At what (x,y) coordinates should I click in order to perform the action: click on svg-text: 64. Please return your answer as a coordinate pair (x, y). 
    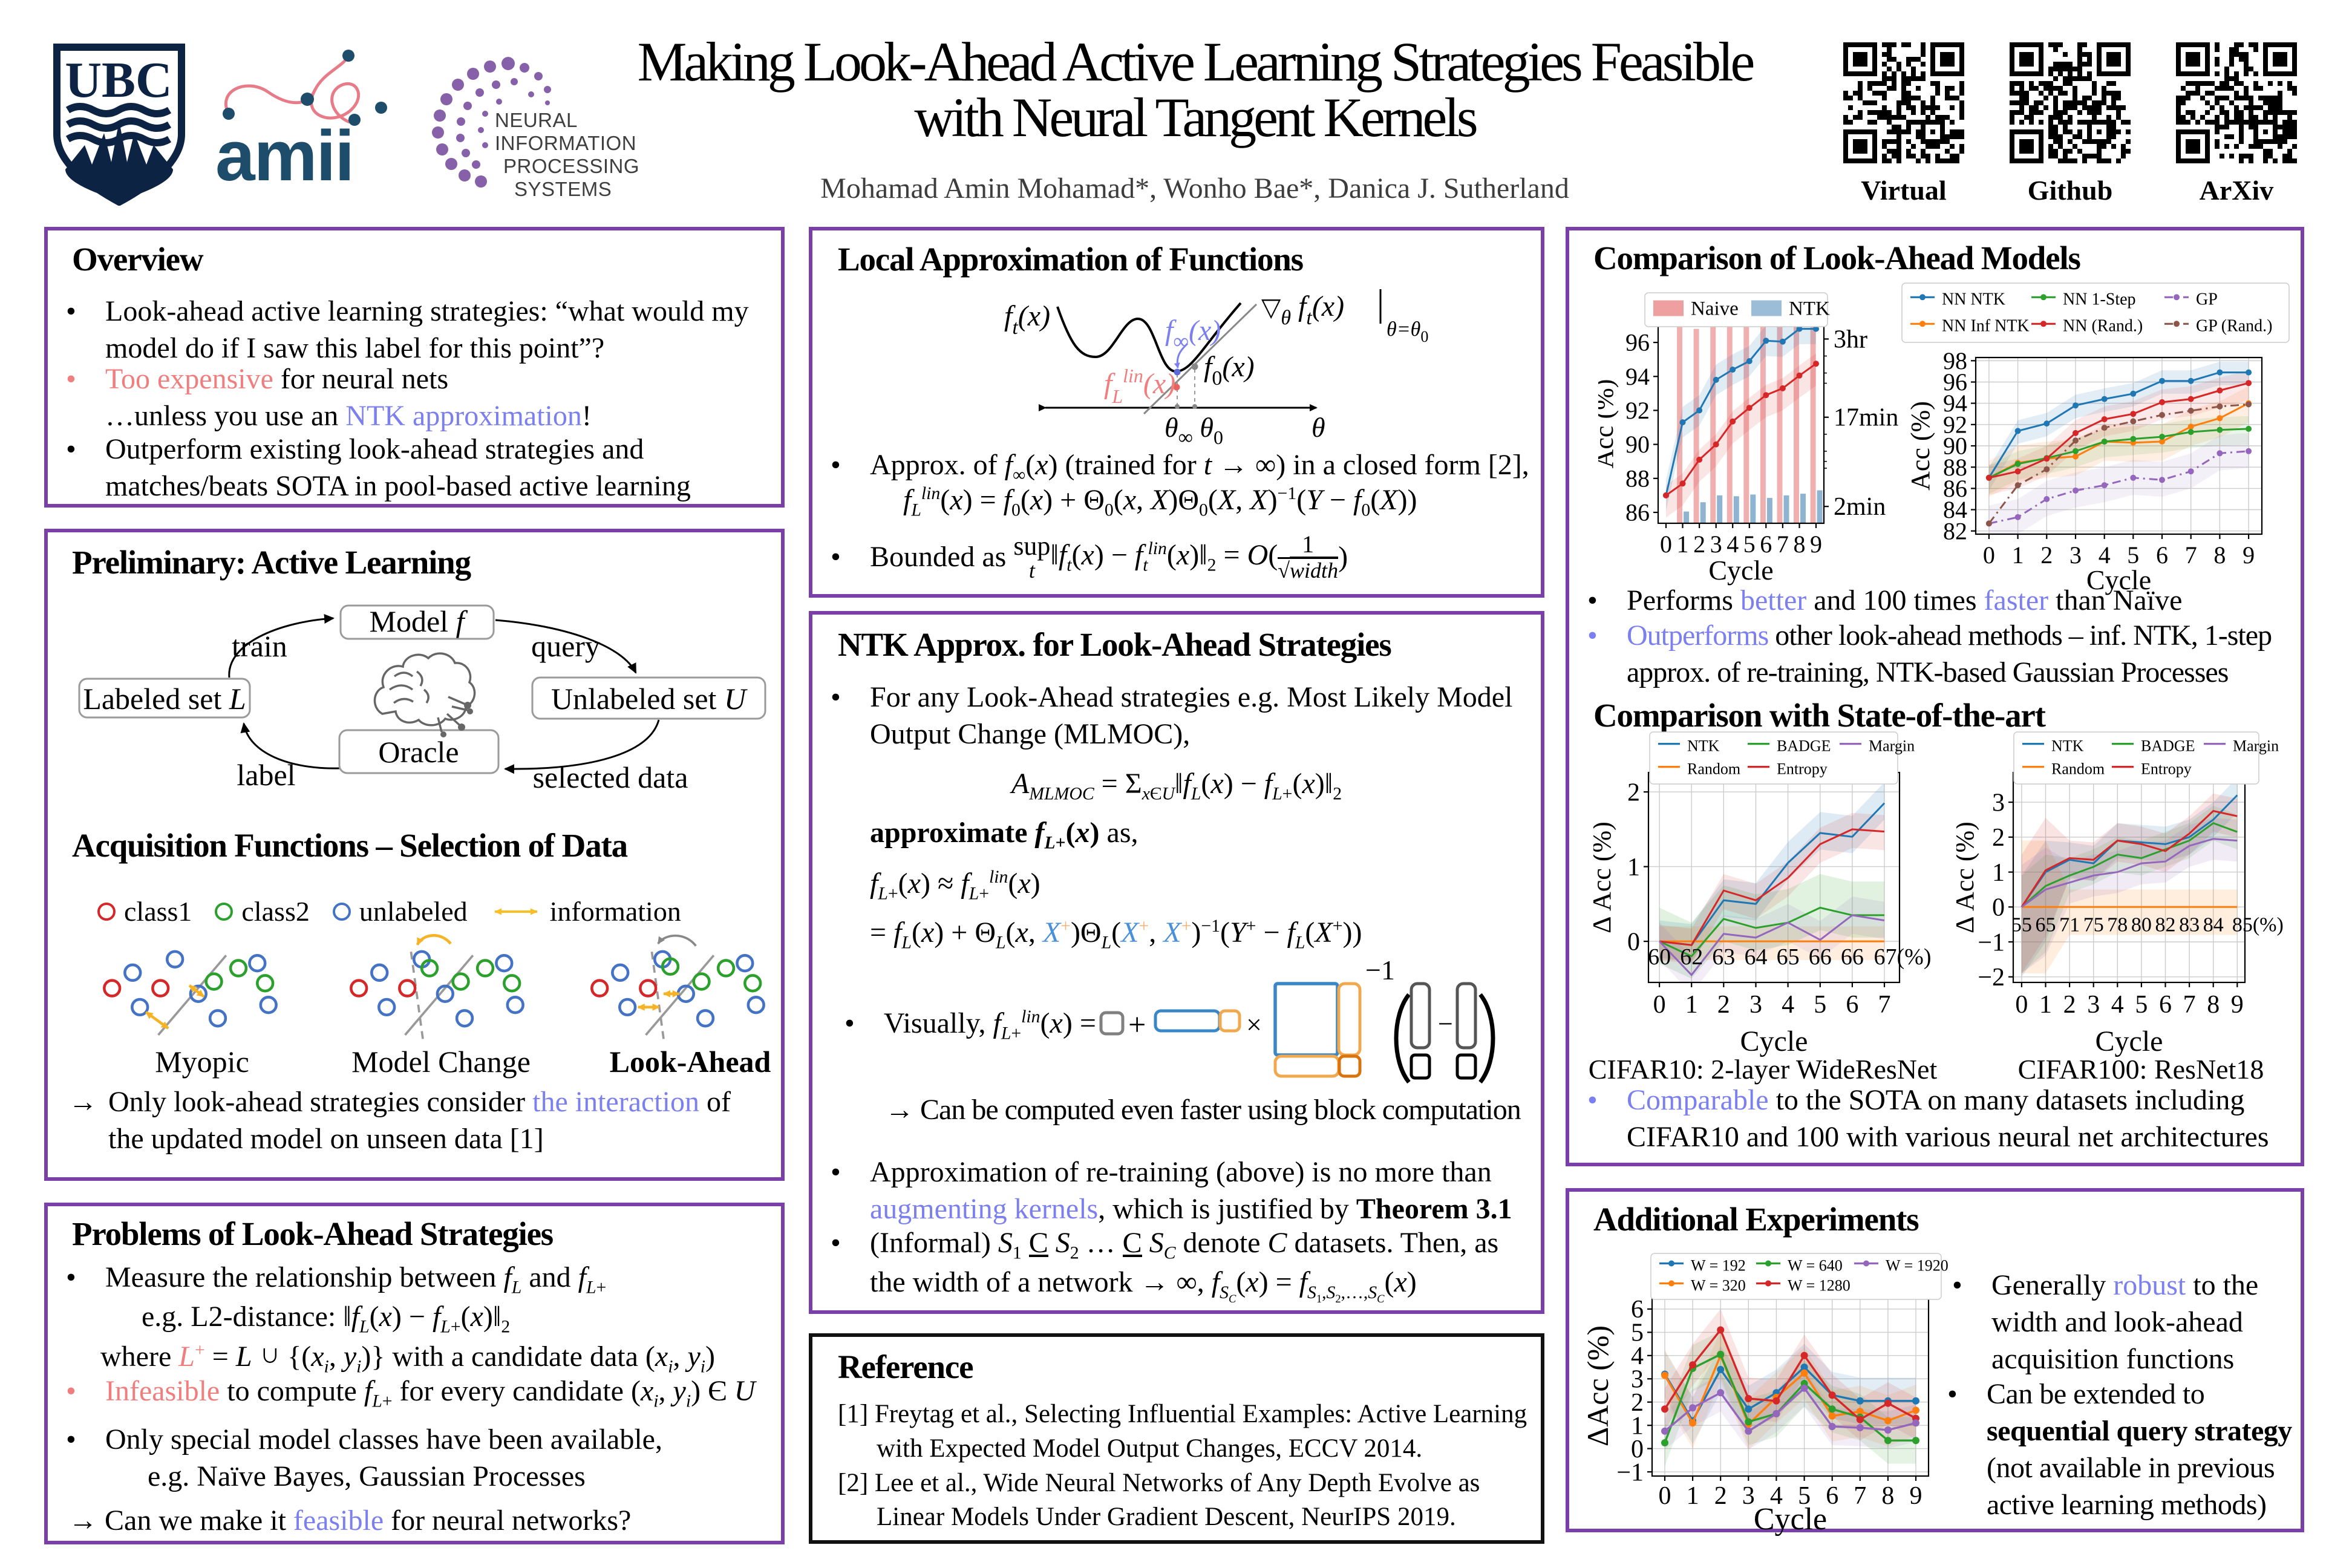
    Looking at the image, I should click on (1757, 957).